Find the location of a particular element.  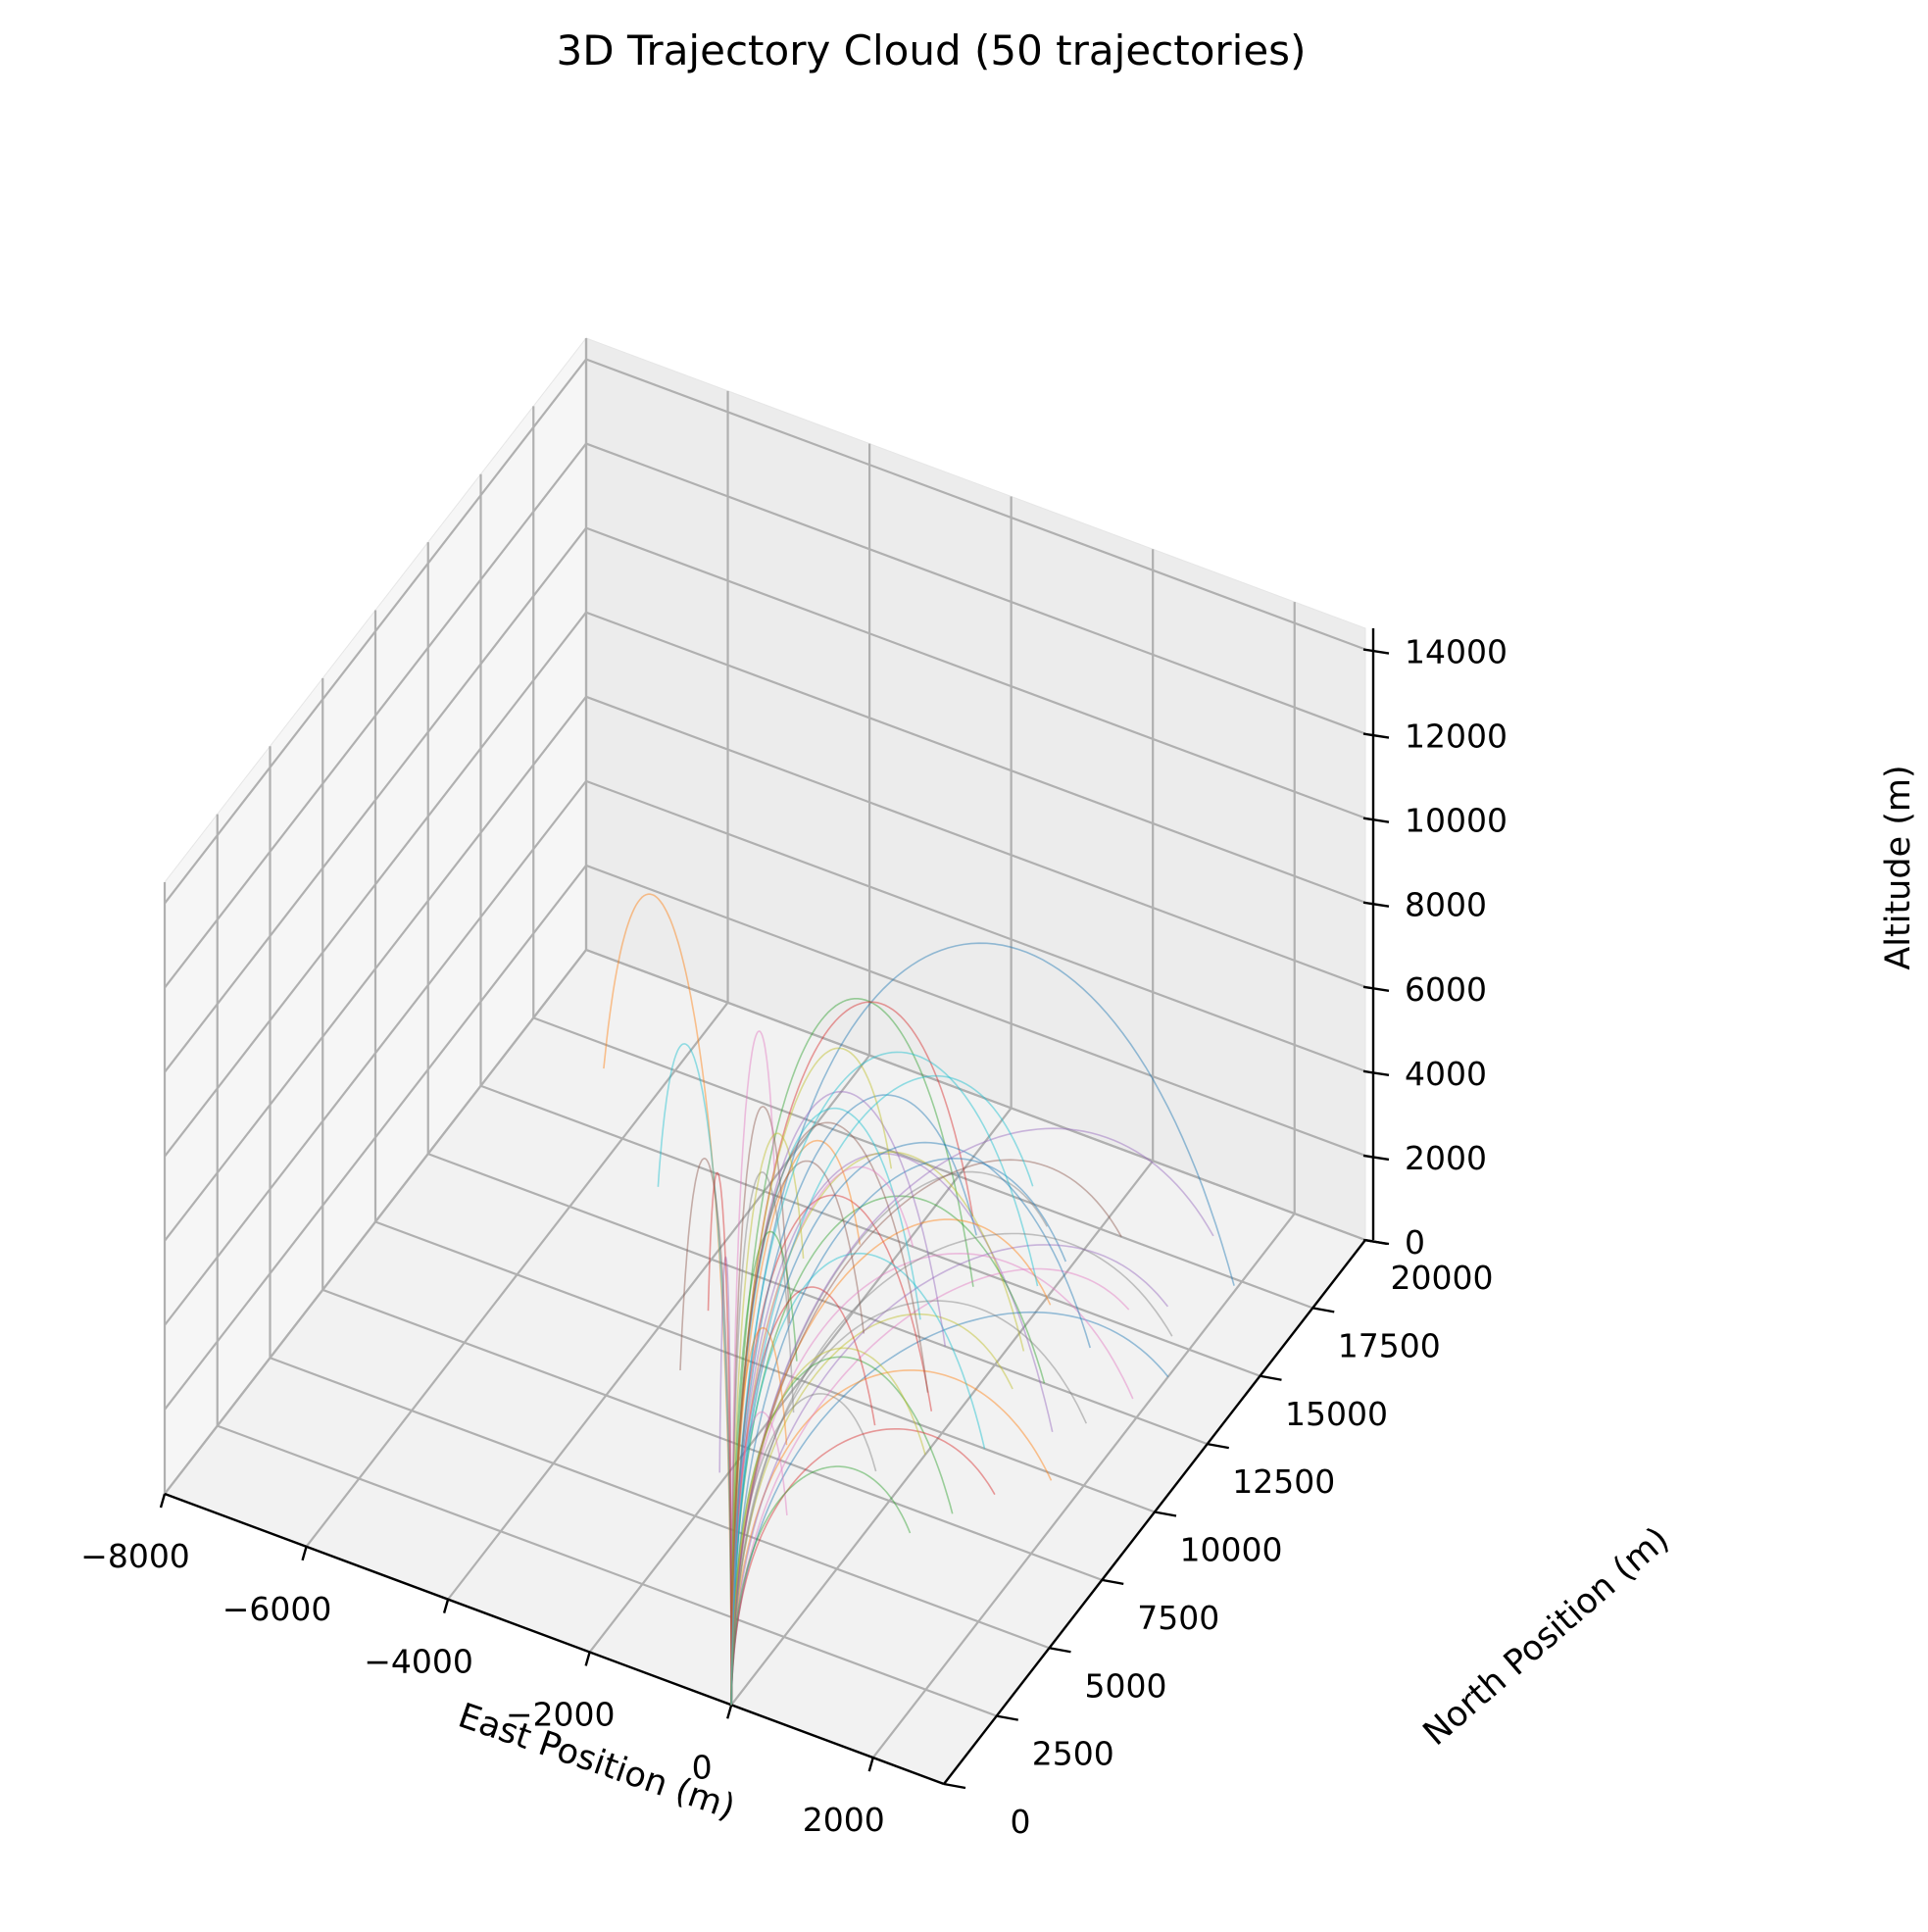

z-tick-label: 12000 is located at coordinates (1456, 737).